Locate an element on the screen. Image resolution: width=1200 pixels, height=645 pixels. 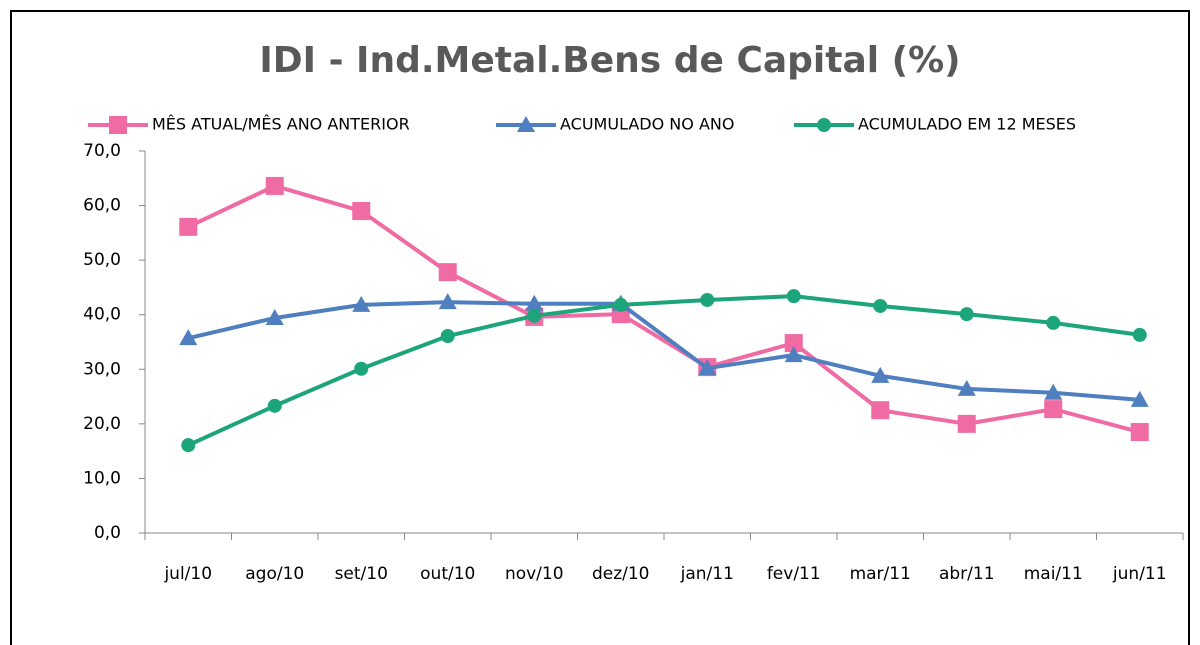
x-tick-label: jun/11 is located at coordinates (1139, 574).